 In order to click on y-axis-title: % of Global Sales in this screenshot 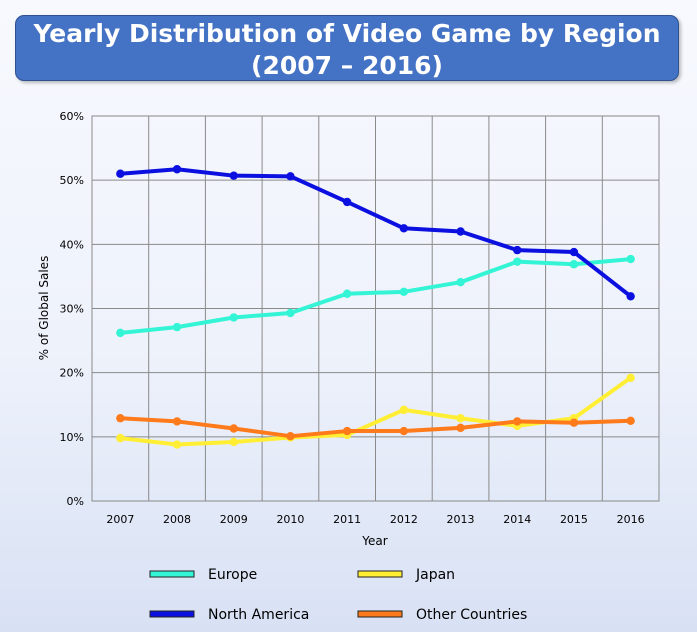, I will do `click(44, 308)`.